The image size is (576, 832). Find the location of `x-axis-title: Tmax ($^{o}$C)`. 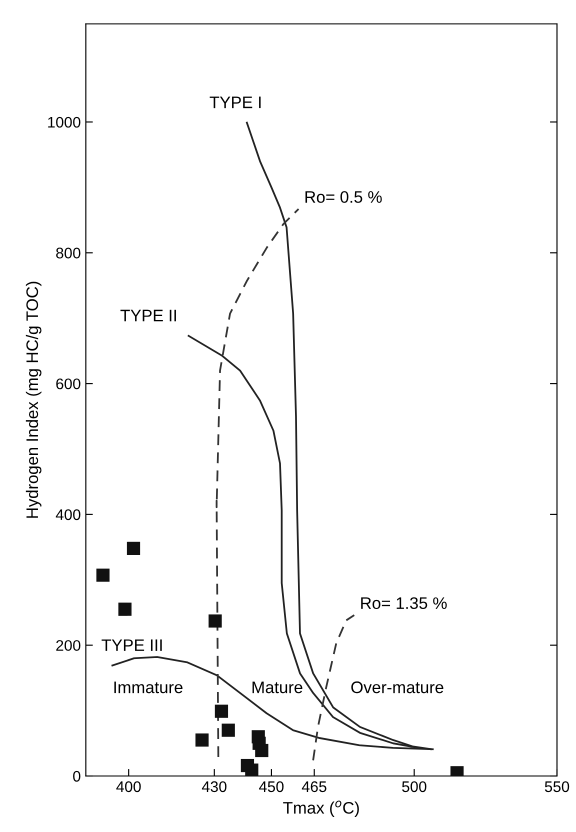

x-axis-title: Tmax ($^{o}$C) is located at coordinates (321, 809).